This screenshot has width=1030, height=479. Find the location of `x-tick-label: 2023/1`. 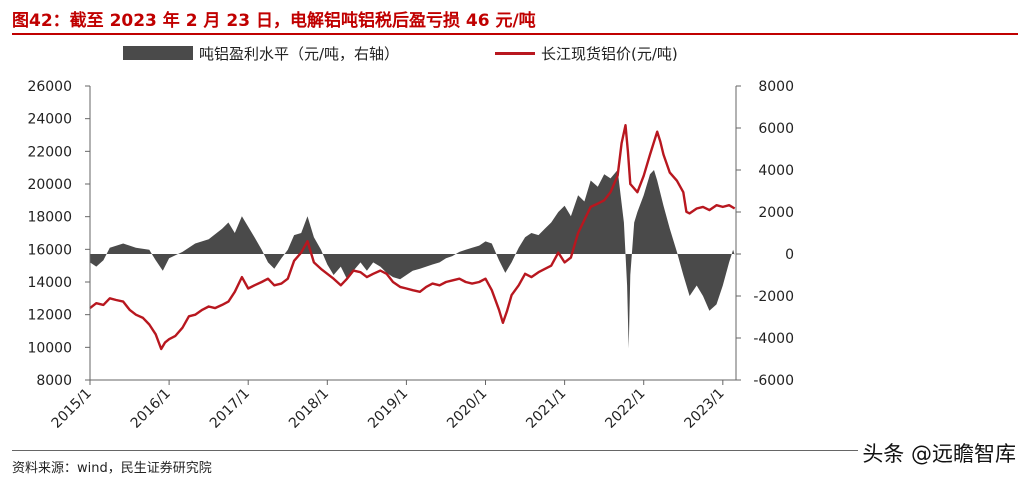

x-tick-label: 2023/1 is located at coordinates (704, 409).